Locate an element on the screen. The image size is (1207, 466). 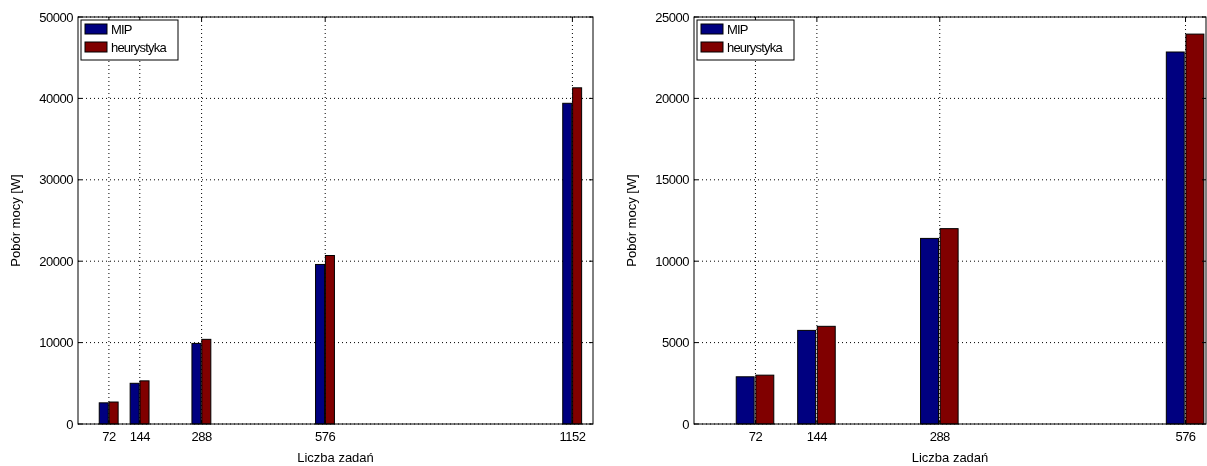
x-tick-label: 1152 is located at coordinates (572, 436).